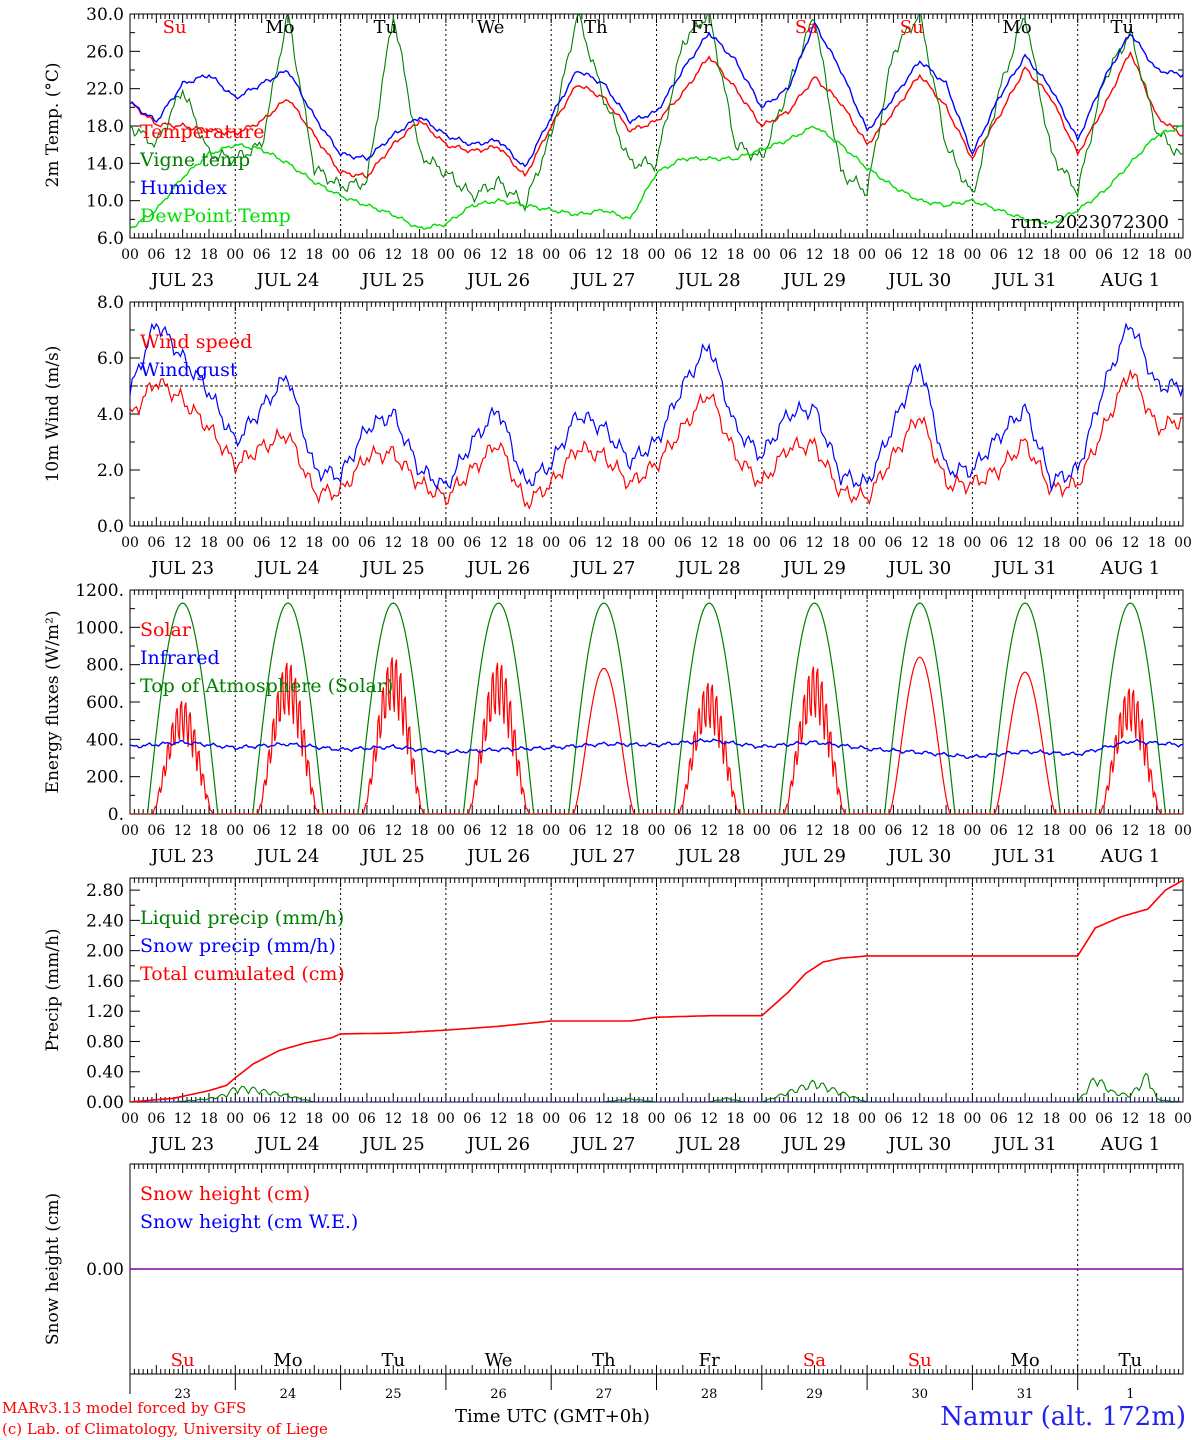 The width and height of the screenshot is (1194, 1440). Describe the element at coordinates (189, 370) in the screenshot. I see `legend-entry: Wind gust` at that location.